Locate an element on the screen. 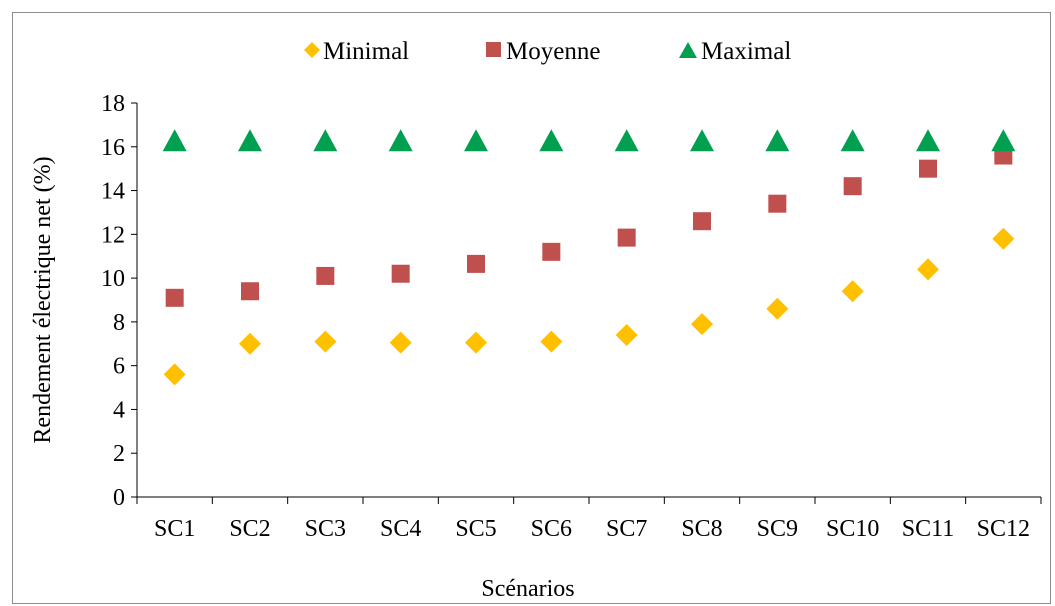 The width and height of the screenshot is (1055, 606). x-tick-label: SC1 is located at coordinates (174, 529).